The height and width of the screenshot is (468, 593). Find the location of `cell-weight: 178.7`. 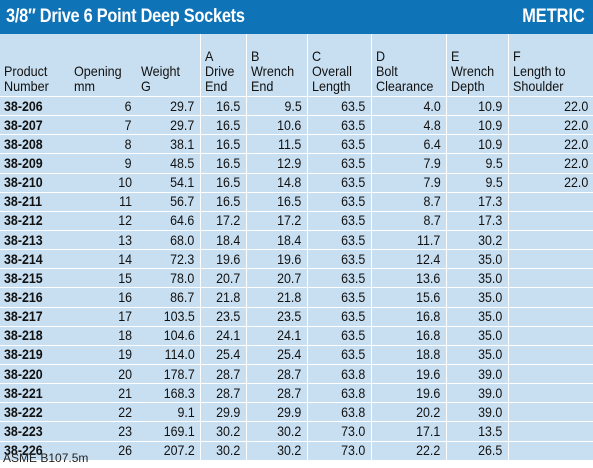

cell-weight: 178.7 is located at coordinates (168, 373).